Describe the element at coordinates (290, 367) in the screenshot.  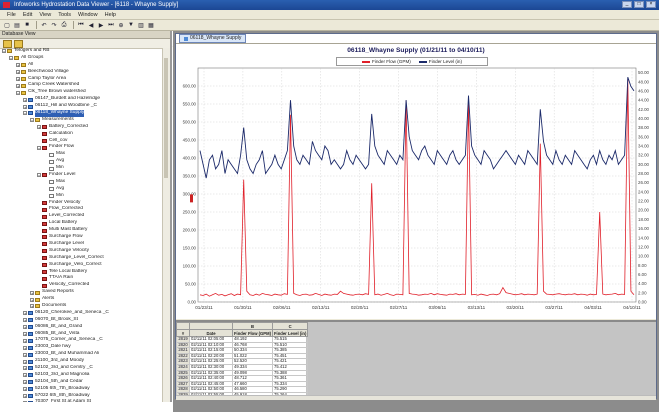
I see `level-cell: 75.412` at that location.